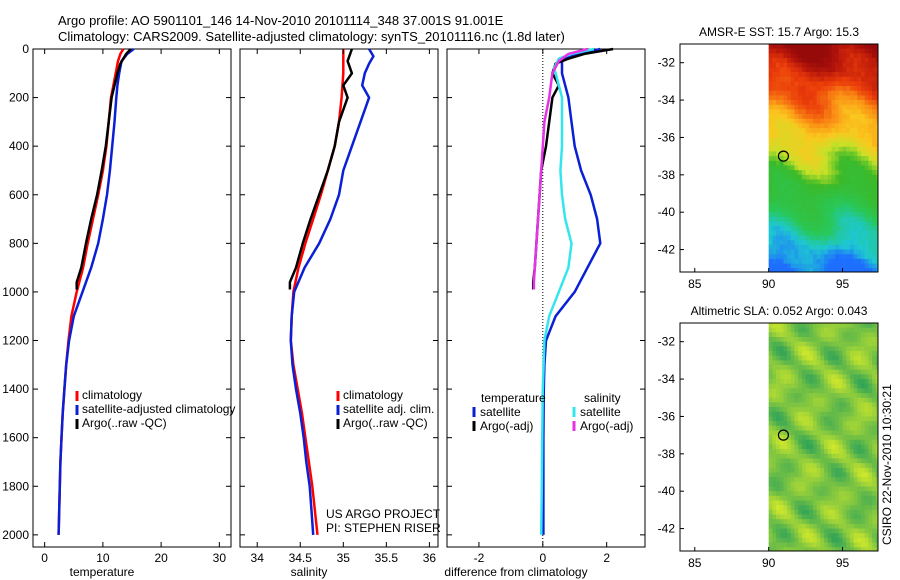  What do you see at coordinates (15, 438) in the screenshot?
I see `y-tick-label: 1600` at bounding box center [15, 438].